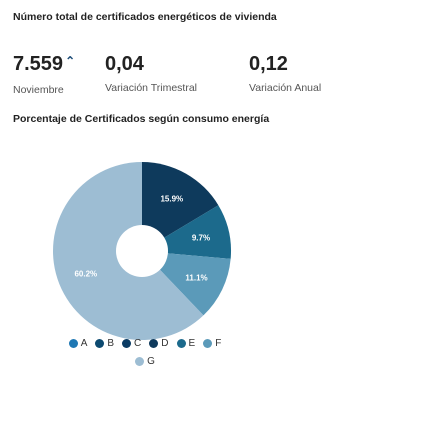  Describe the element at coordinates (84, 343) in the screenshot. I see `legend-label: A` at that location.